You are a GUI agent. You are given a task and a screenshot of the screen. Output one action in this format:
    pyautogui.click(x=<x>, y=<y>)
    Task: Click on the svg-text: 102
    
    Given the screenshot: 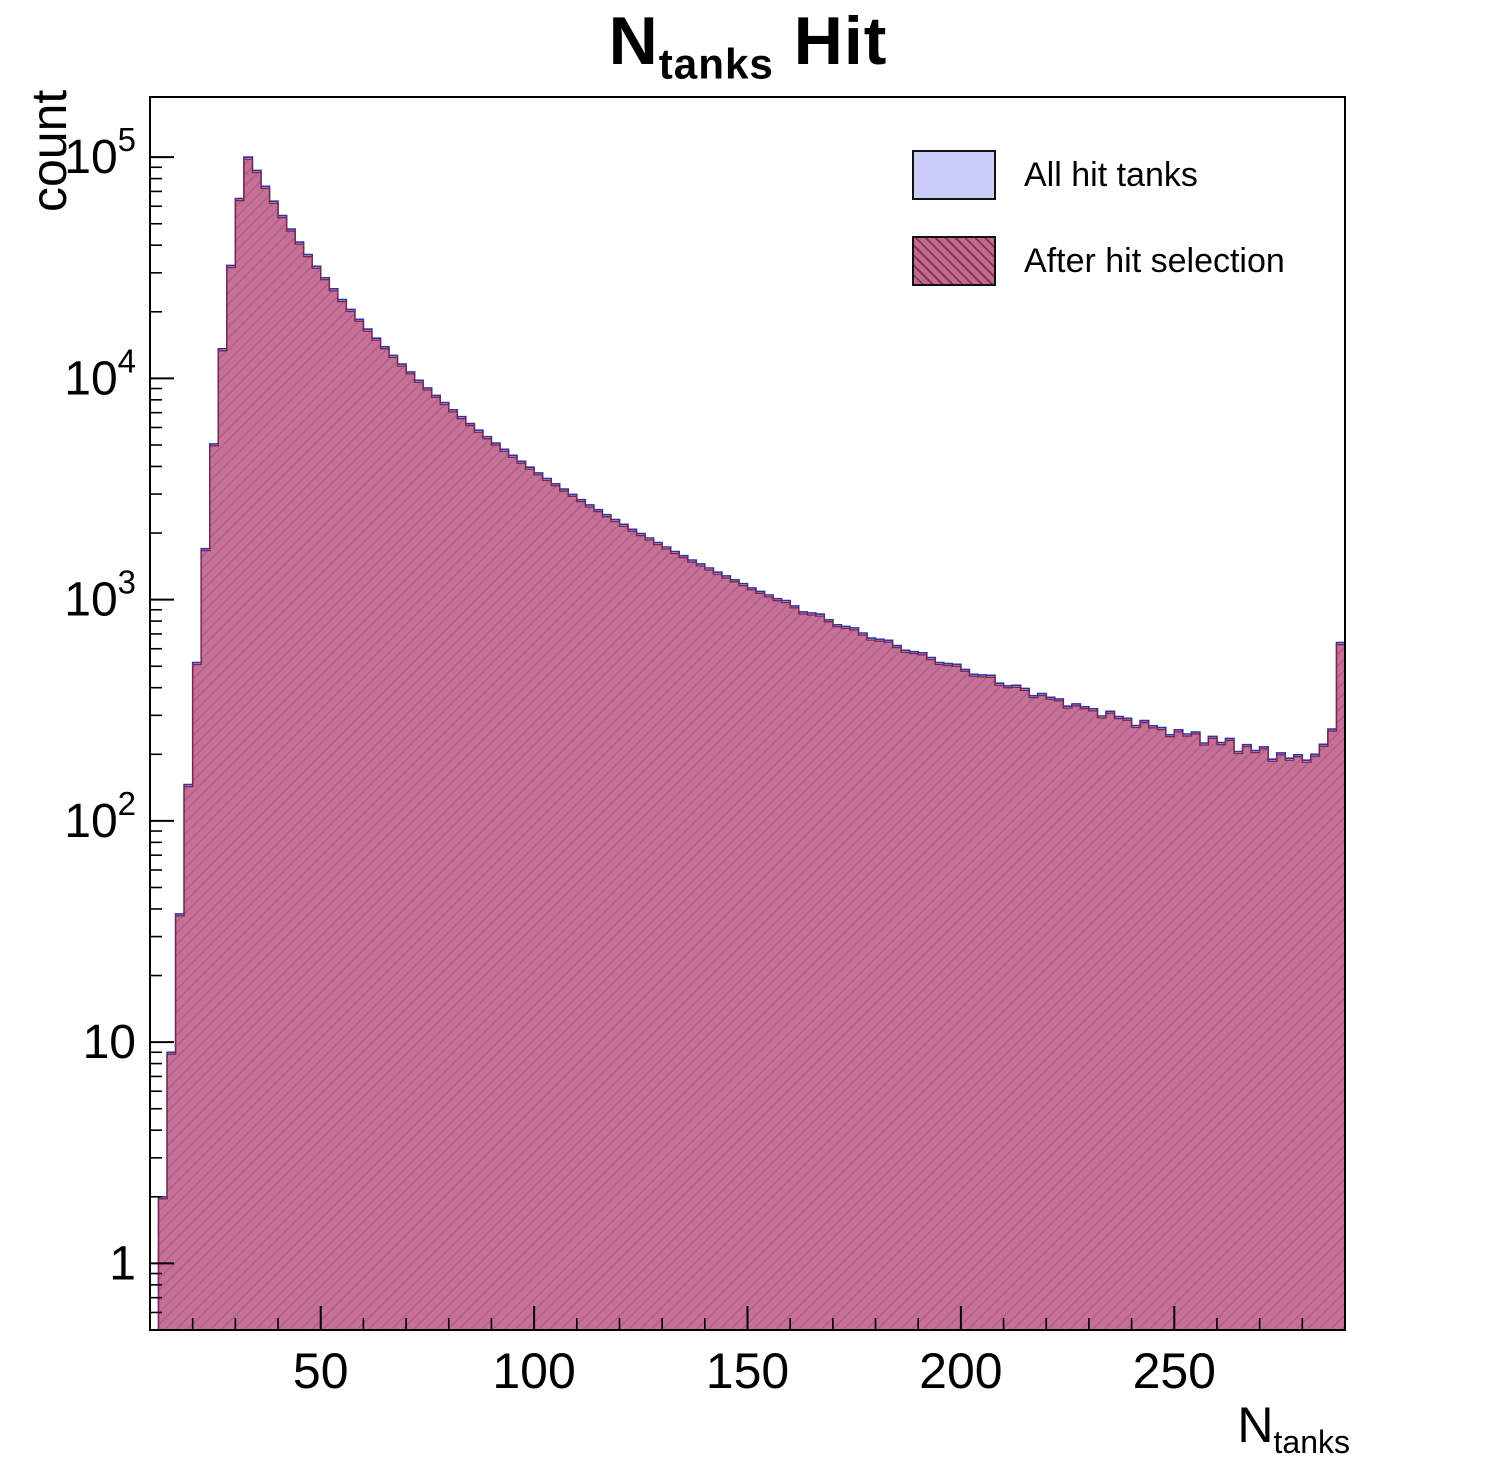 What is the action you would take?
    pyautogui.click(x=100, y=816)
    